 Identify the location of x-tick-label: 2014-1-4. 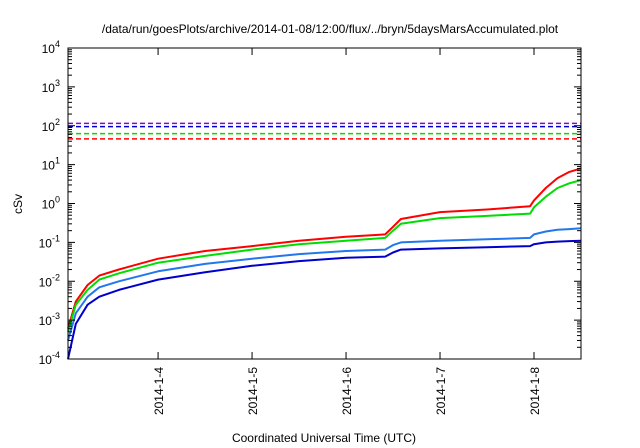
(159, 391).